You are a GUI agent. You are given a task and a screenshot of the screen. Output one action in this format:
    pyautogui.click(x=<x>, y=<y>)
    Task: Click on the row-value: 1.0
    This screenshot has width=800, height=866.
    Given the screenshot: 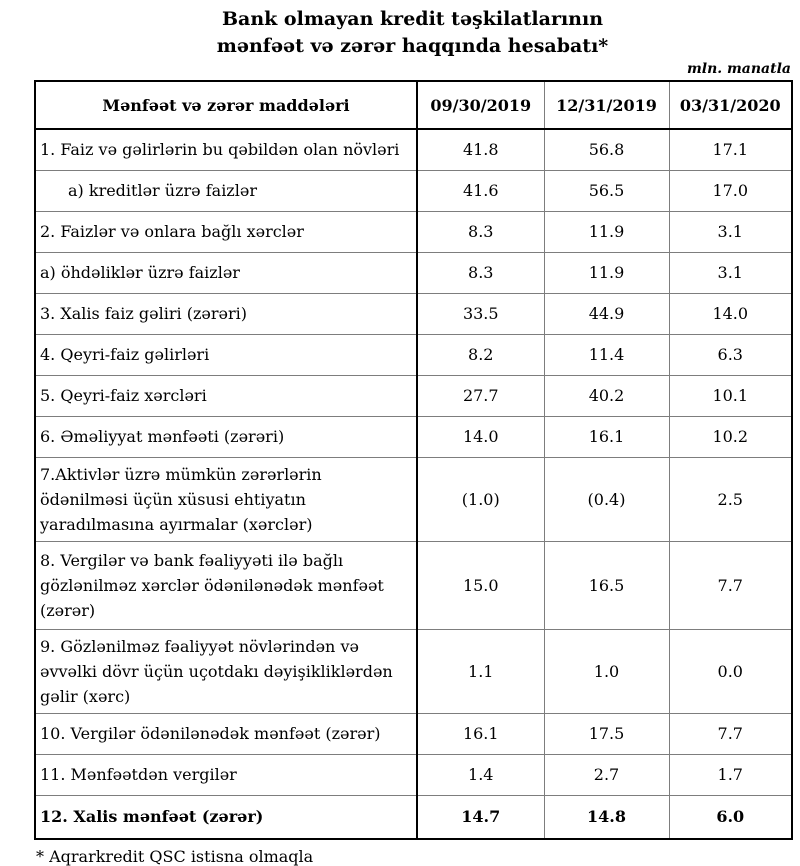 What is the action you would take?
    pyautogui.click(x=606, y=671)
    